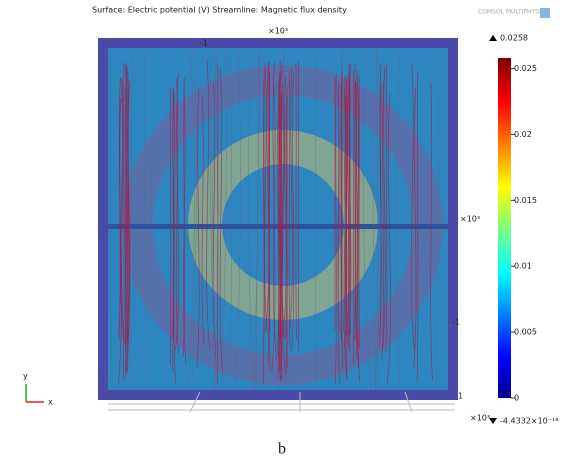  What do you see at coordinates (493, 38) in the screenshot?
I see `max-arrow` at bounding box center [493, 38].